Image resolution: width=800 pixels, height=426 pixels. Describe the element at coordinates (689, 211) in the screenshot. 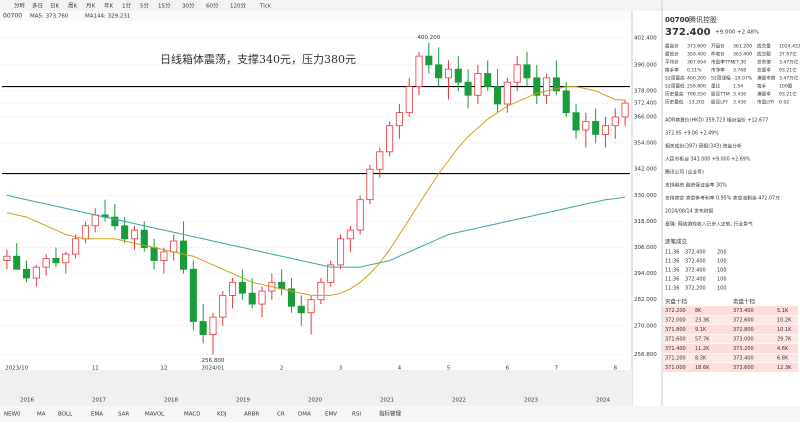

I see `info-line: 2024/08/14 发布财报` at that location.